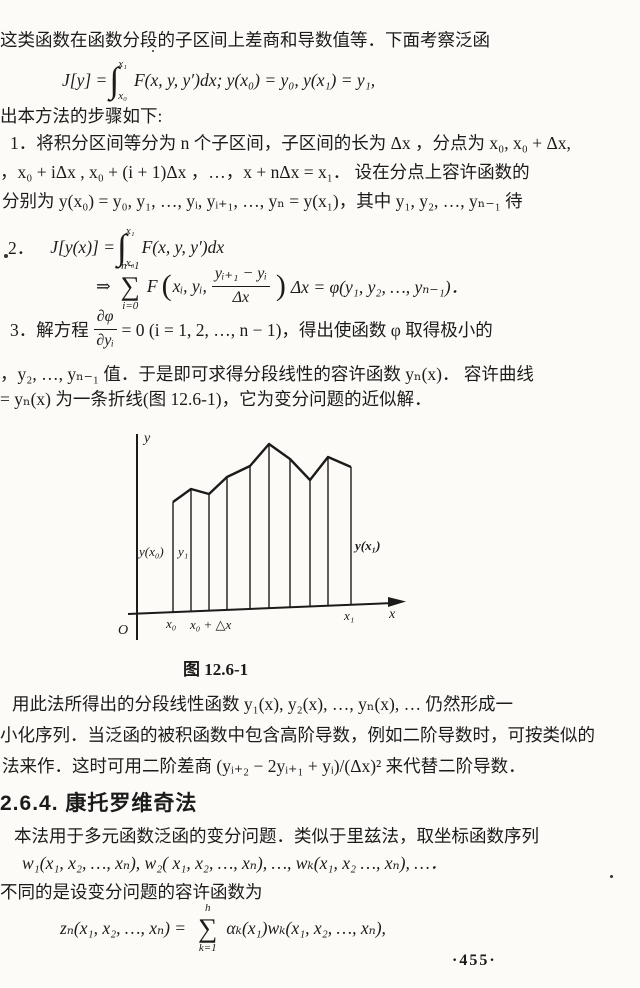 This screenshot has height=988, width=640. Describe the element at coordinates (189, 285) in the screenshot. I see `step2-args: xᵢ, yᵢ,` at that location.